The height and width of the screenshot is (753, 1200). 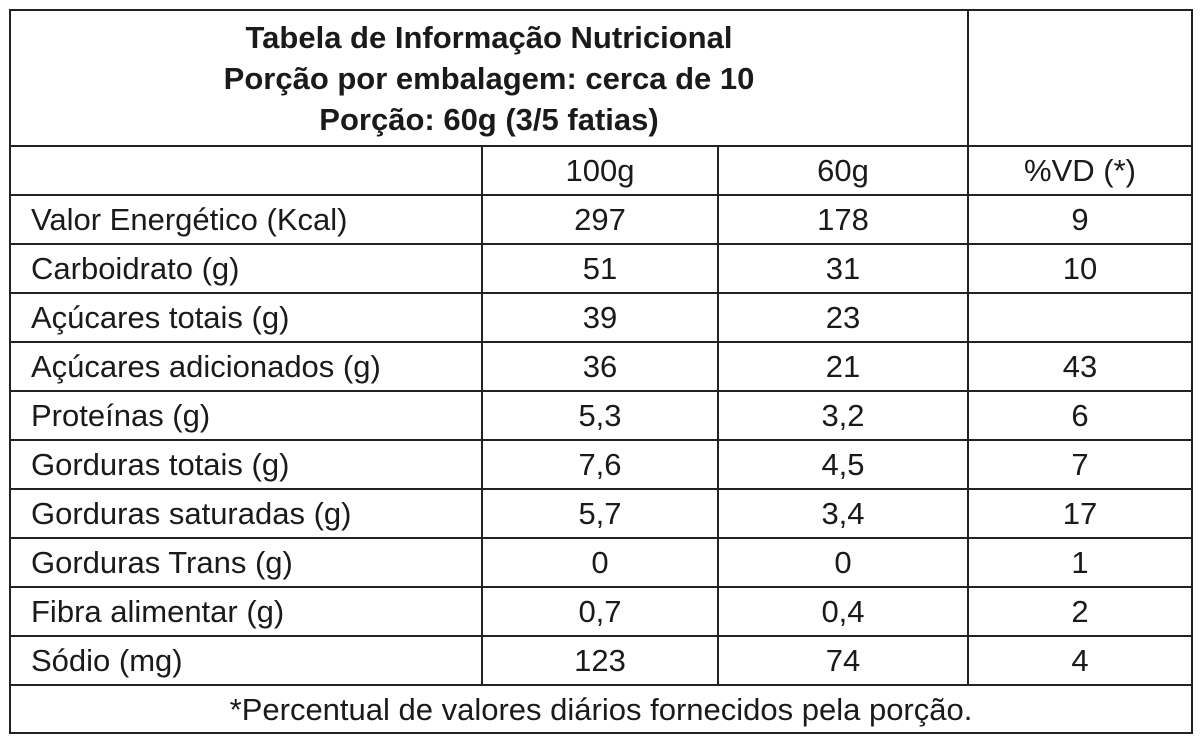 I want to click on value-100g: 0,7, so click(x=600, y=611).